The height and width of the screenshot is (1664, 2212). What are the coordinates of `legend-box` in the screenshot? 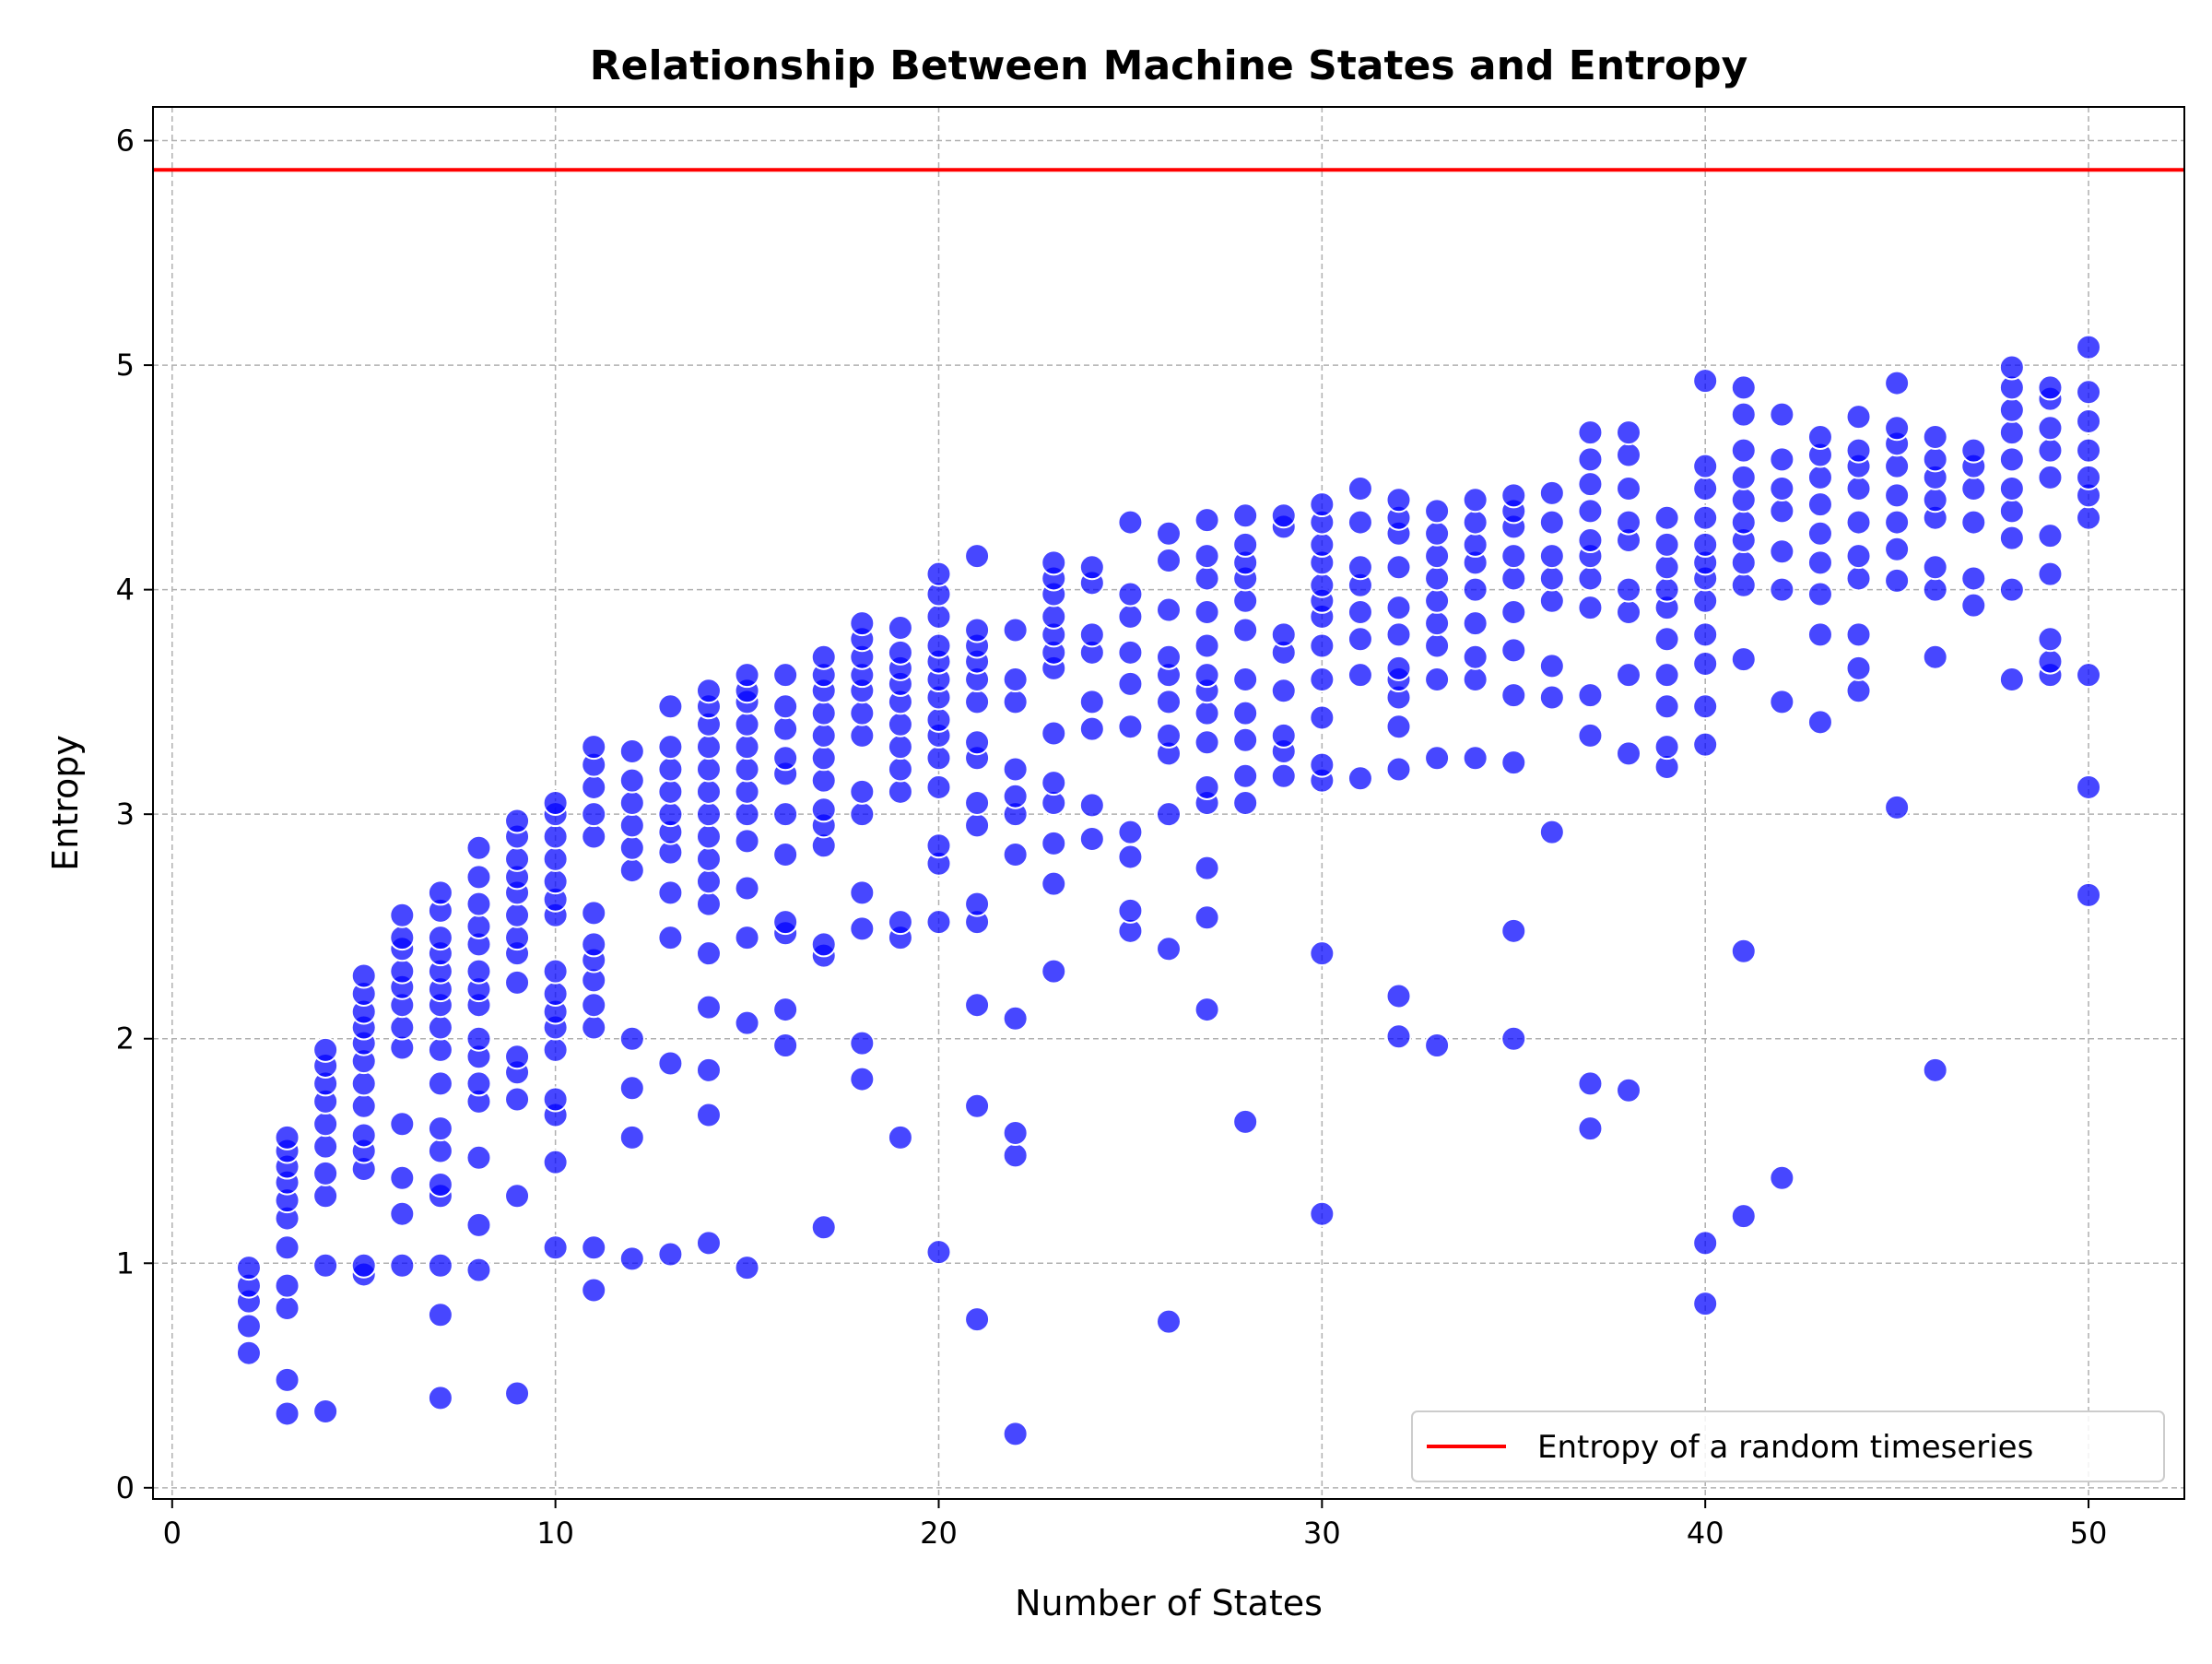 It's located at (1788, 1446).